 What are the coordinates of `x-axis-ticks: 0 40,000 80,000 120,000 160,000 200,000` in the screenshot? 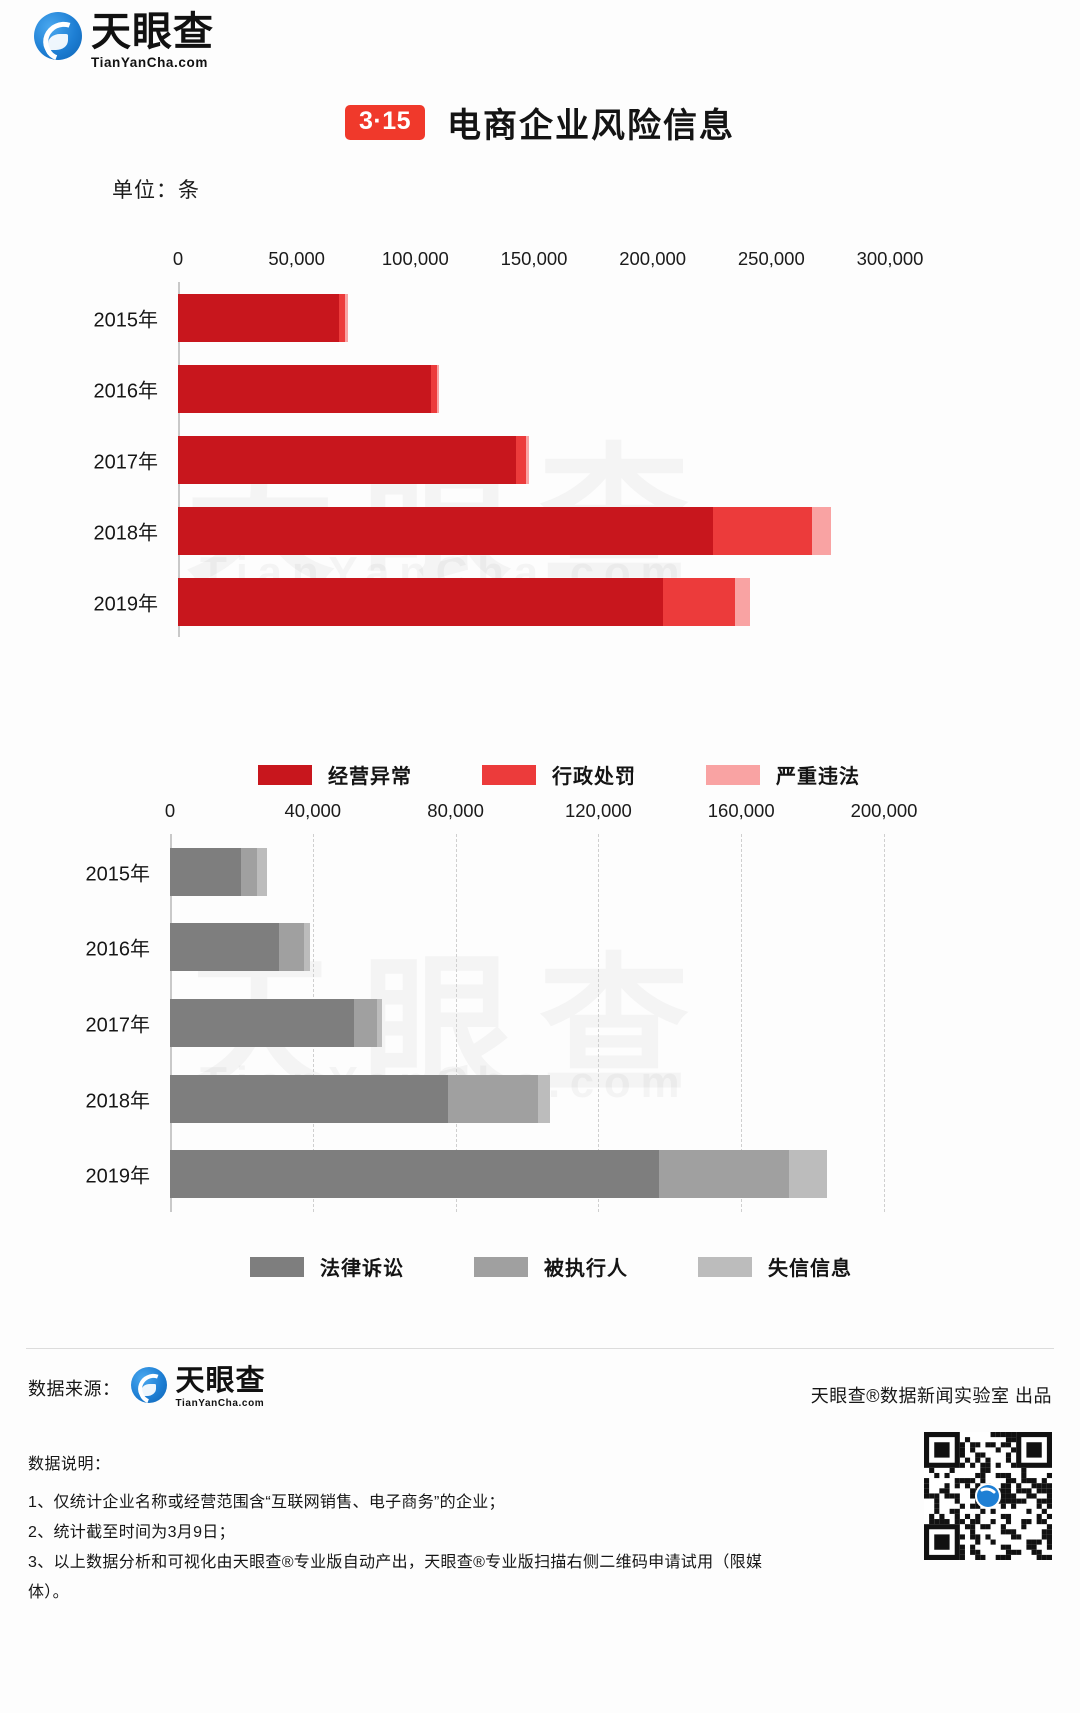 It's located at (540, 813).